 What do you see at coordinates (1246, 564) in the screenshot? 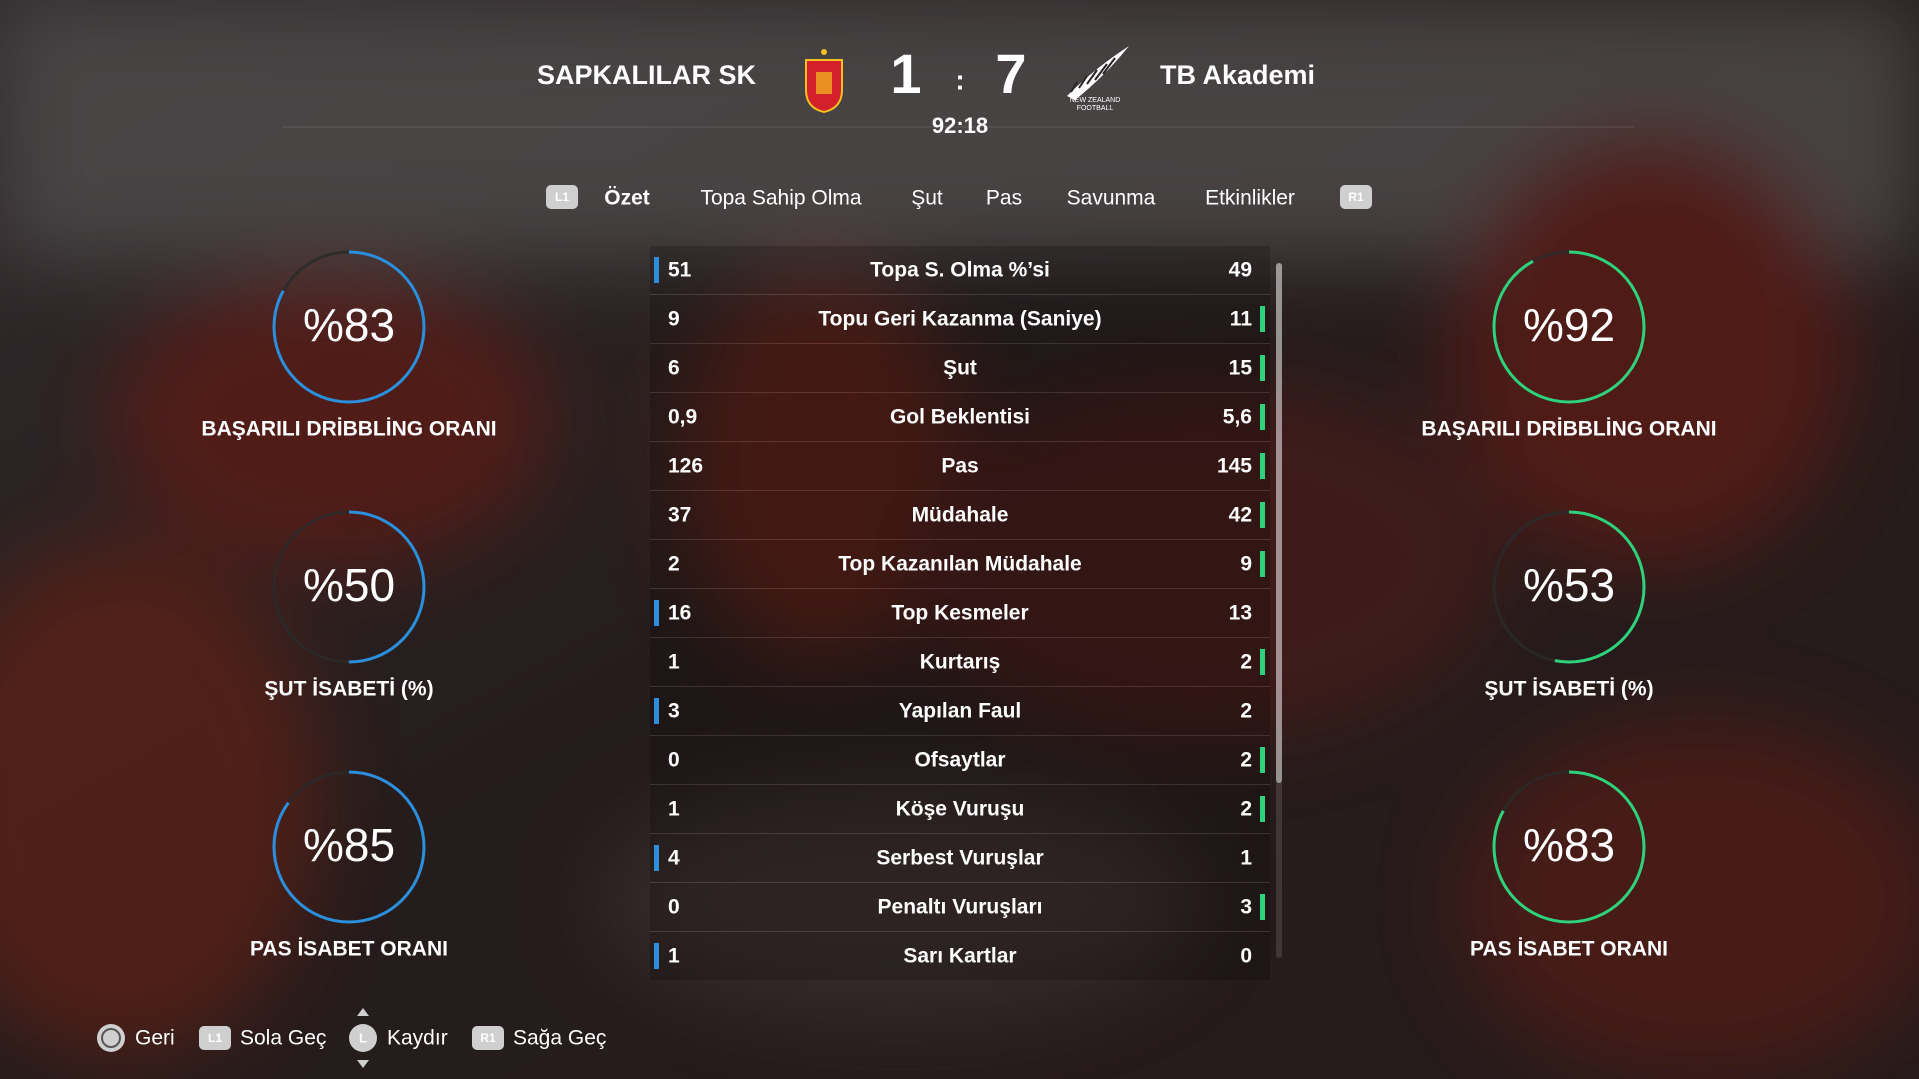
I see `away-stat: 9` at bounding box center [1246, 564].